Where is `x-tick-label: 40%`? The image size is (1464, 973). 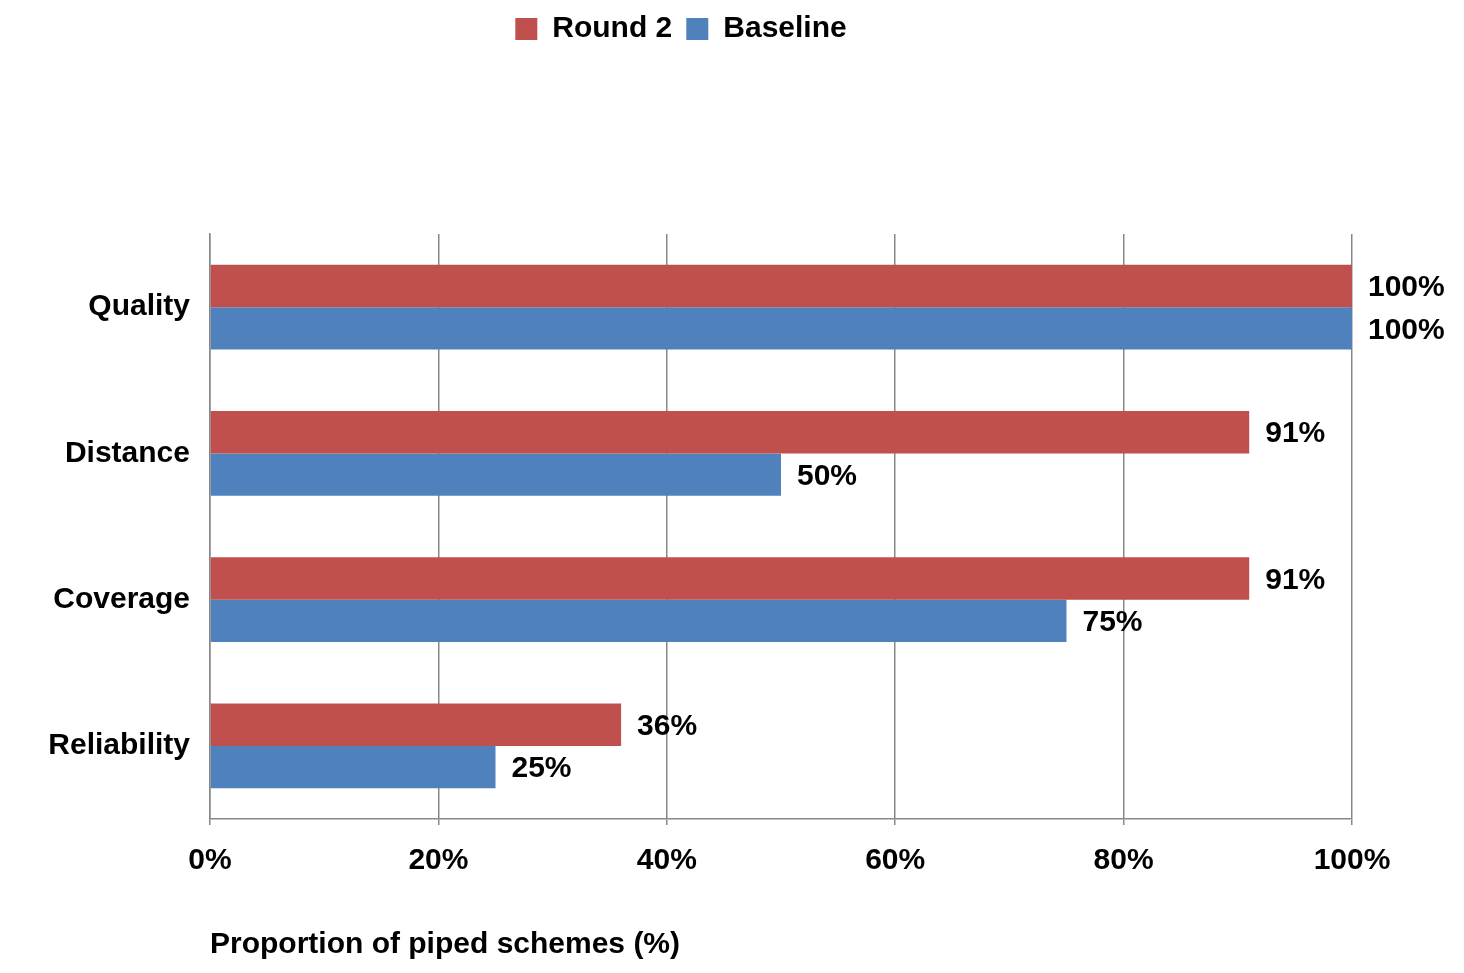
x-tick-label: 40% is located at coordinates (666, 859).